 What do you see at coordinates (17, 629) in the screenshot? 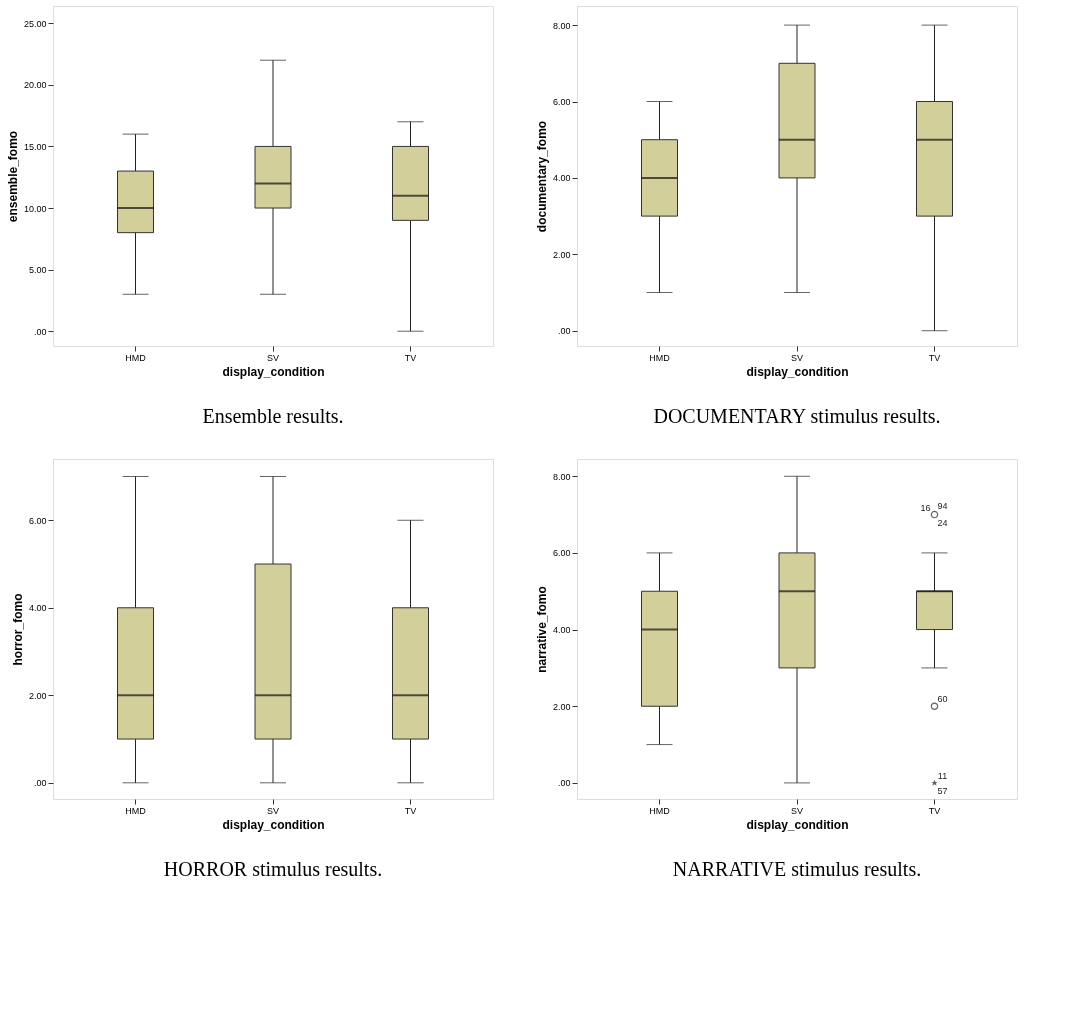
I see `y-axis-title: horror_fomo` at bounding box center [17, 629].